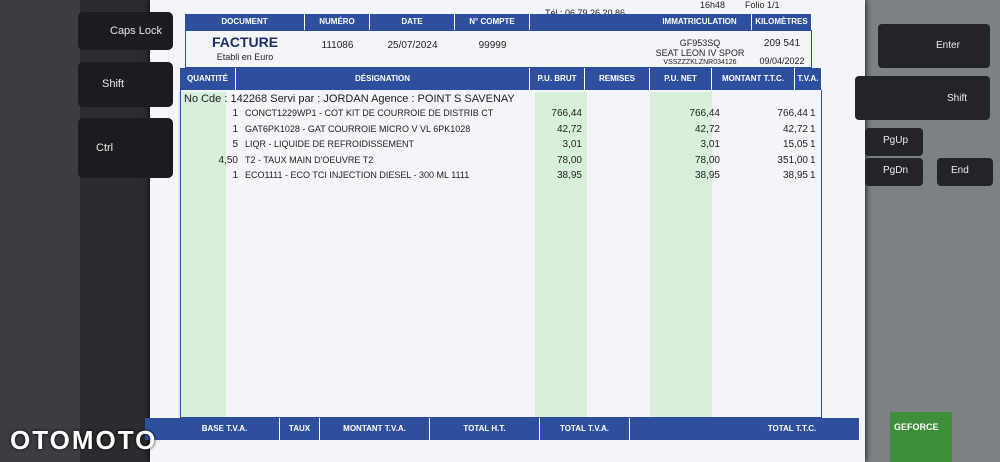 The height and width of the screenshot is (462, 1000). I want to click on column-header: P.U. BRUT, so click(557, 79).